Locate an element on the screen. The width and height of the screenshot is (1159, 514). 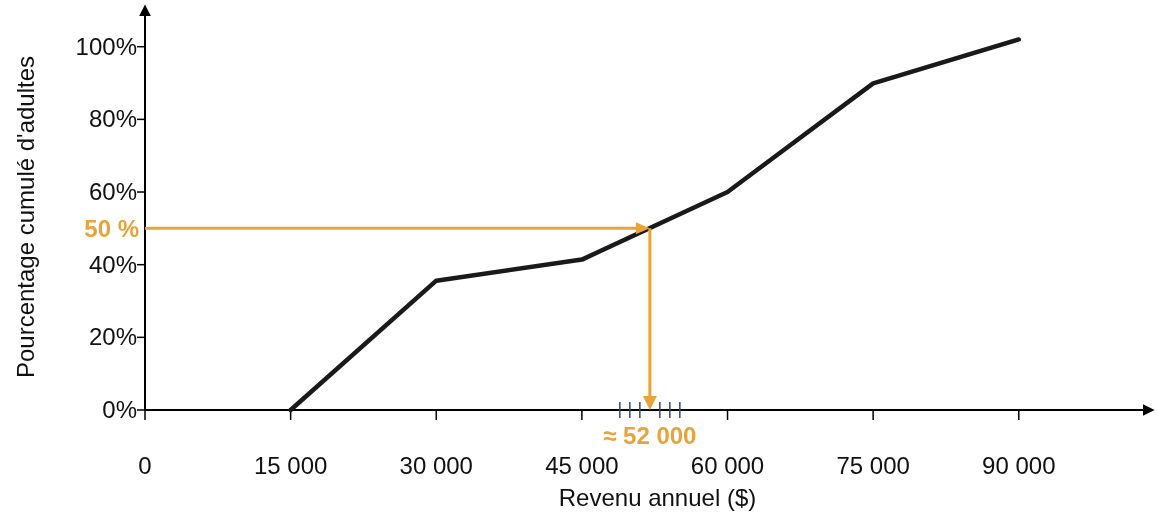
ref-line-label: 50 % is located at coordinates (111, 229).